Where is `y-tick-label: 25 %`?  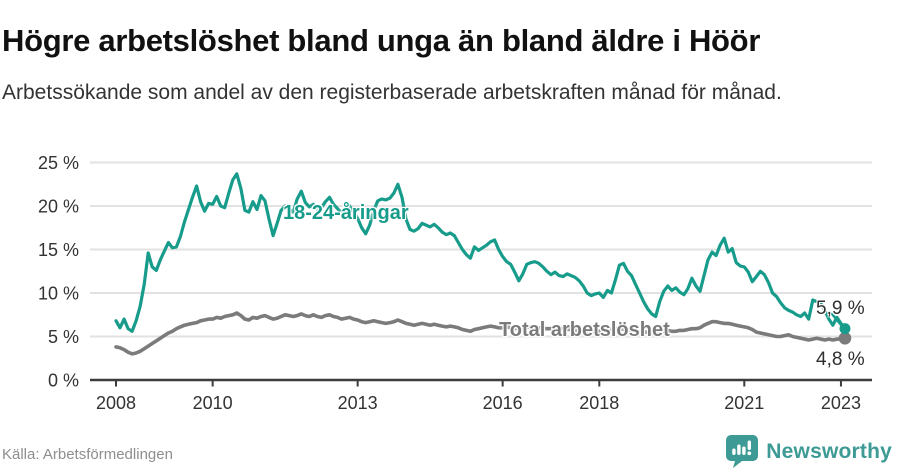 y-tick-label: 25 % is located at coordinates (58, 163).